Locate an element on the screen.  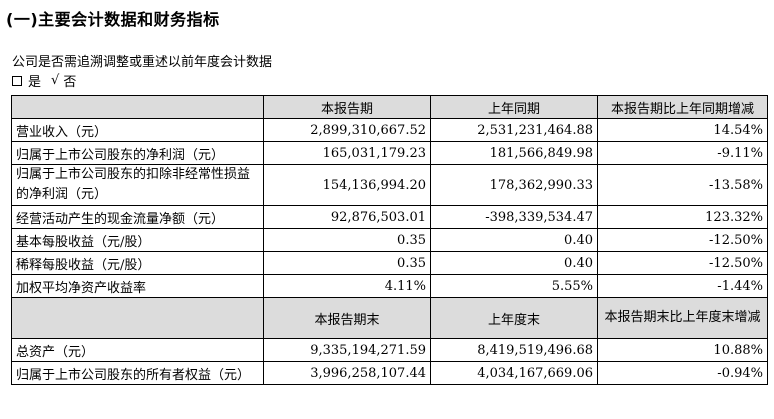
cell-prior: 178,362,990.33 is located at coordinates (514, 185).